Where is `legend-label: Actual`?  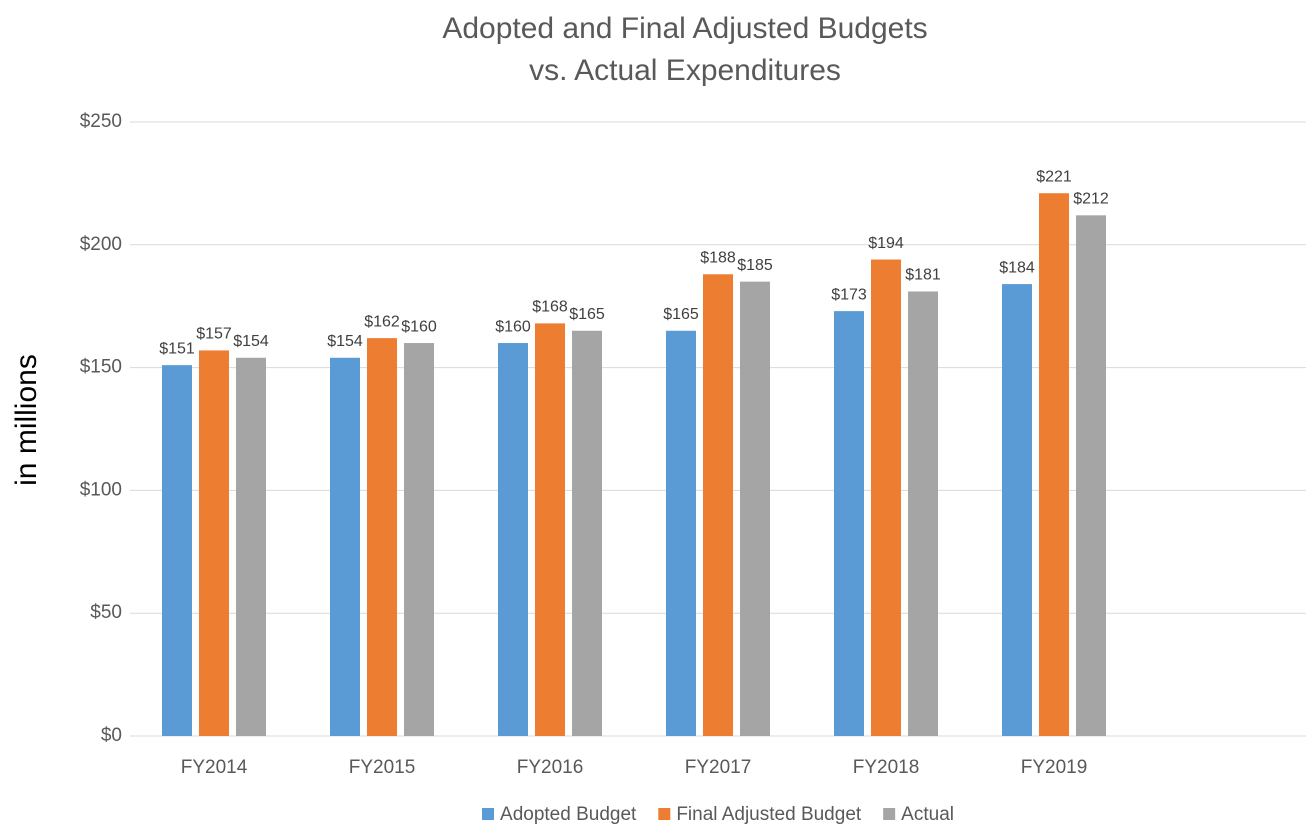 legend-label: Actual is located at coordinates (927, 814).